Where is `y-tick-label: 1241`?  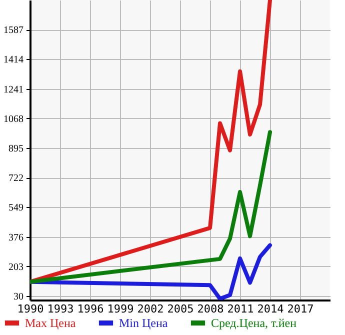
y-tick-label: 1241 is located at coordinates (14, 90).